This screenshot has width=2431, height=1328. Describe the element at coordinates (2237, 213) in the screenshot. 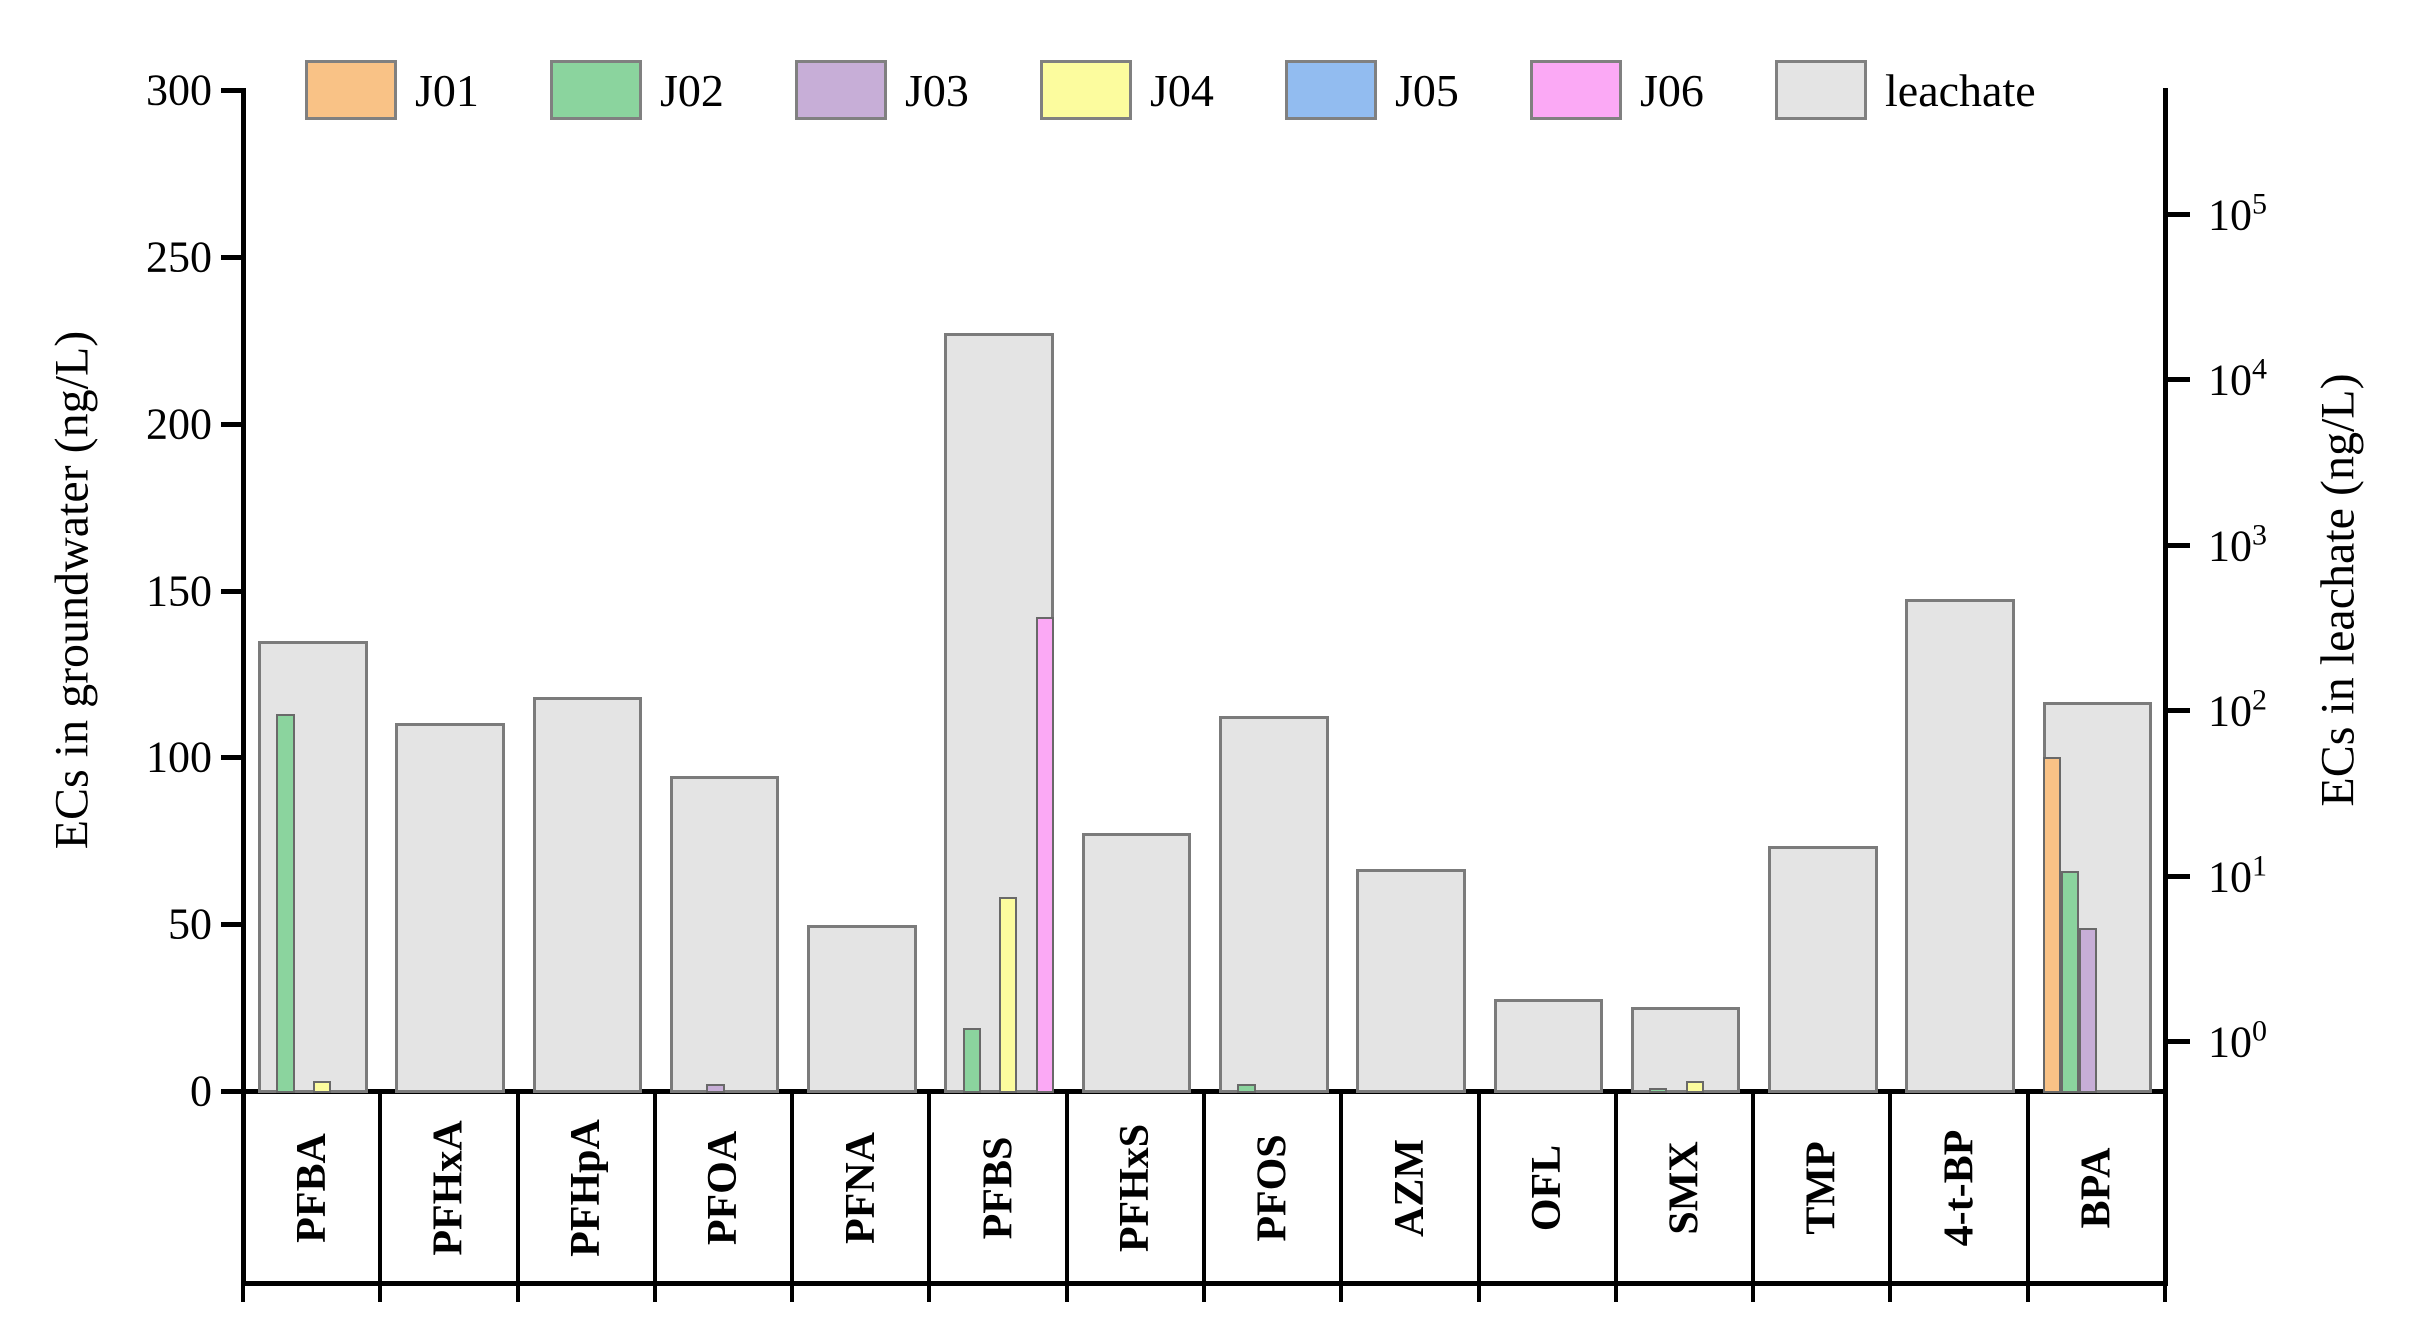

I see `right-axis-tick-label-1e5: 10⁵` at that location.